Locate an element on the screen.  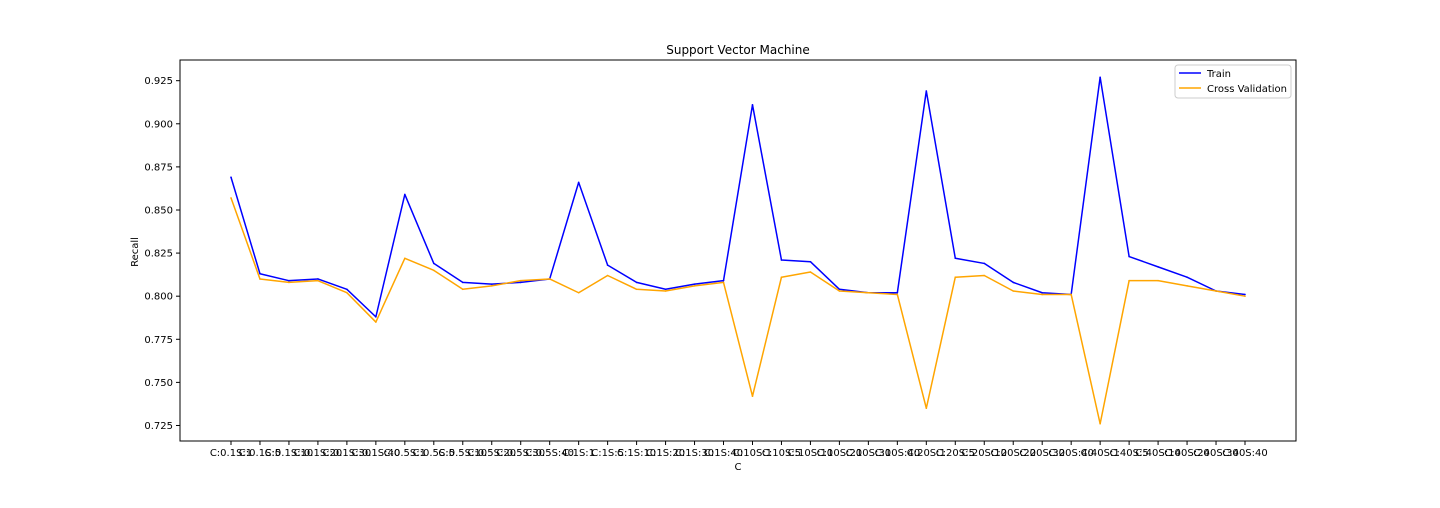
x-tick-label: C:10S:30 is located at coordinates (869, 453).